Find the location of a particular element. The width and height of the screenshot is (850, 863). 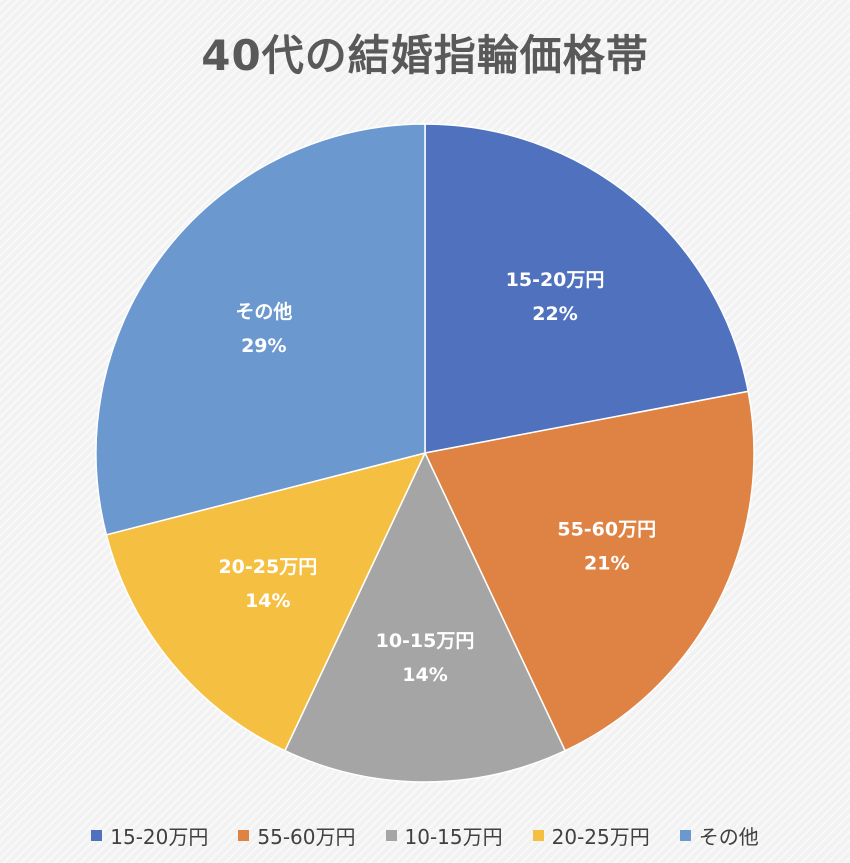

chart-legend: 15-20万円 55-60万円 10-15万円 20-25万円 その他 is located at coordinates (425, 835).